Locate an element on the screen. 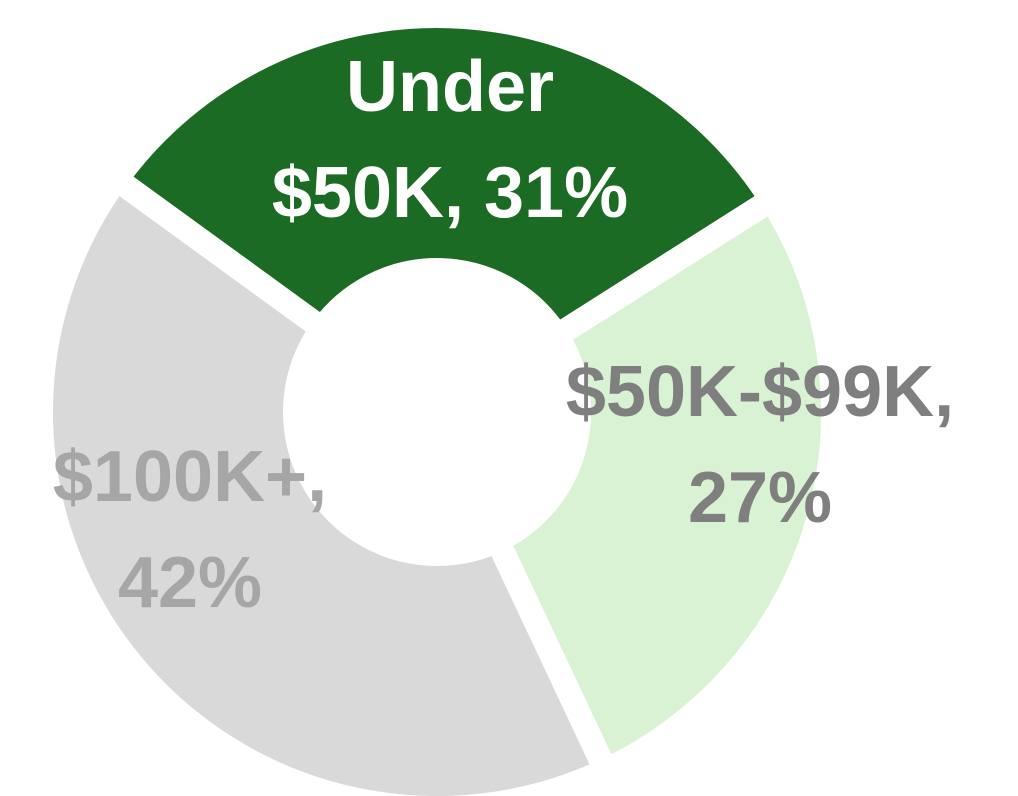 The height and width of the screenshot is (796, 1018). data-label: $50K-$99K, 27% is located at coordinates (760, 445).